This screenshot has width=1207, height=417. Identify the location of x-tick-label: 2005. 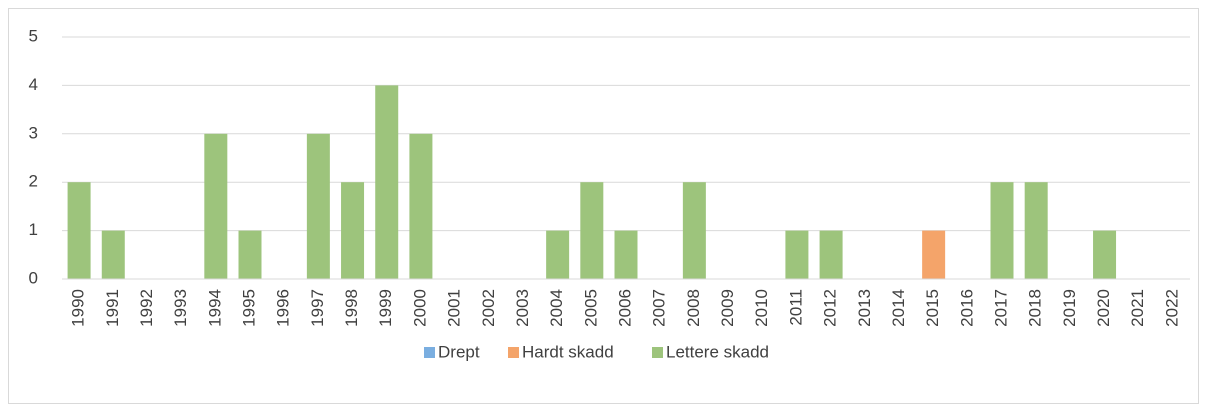
(590, 308).